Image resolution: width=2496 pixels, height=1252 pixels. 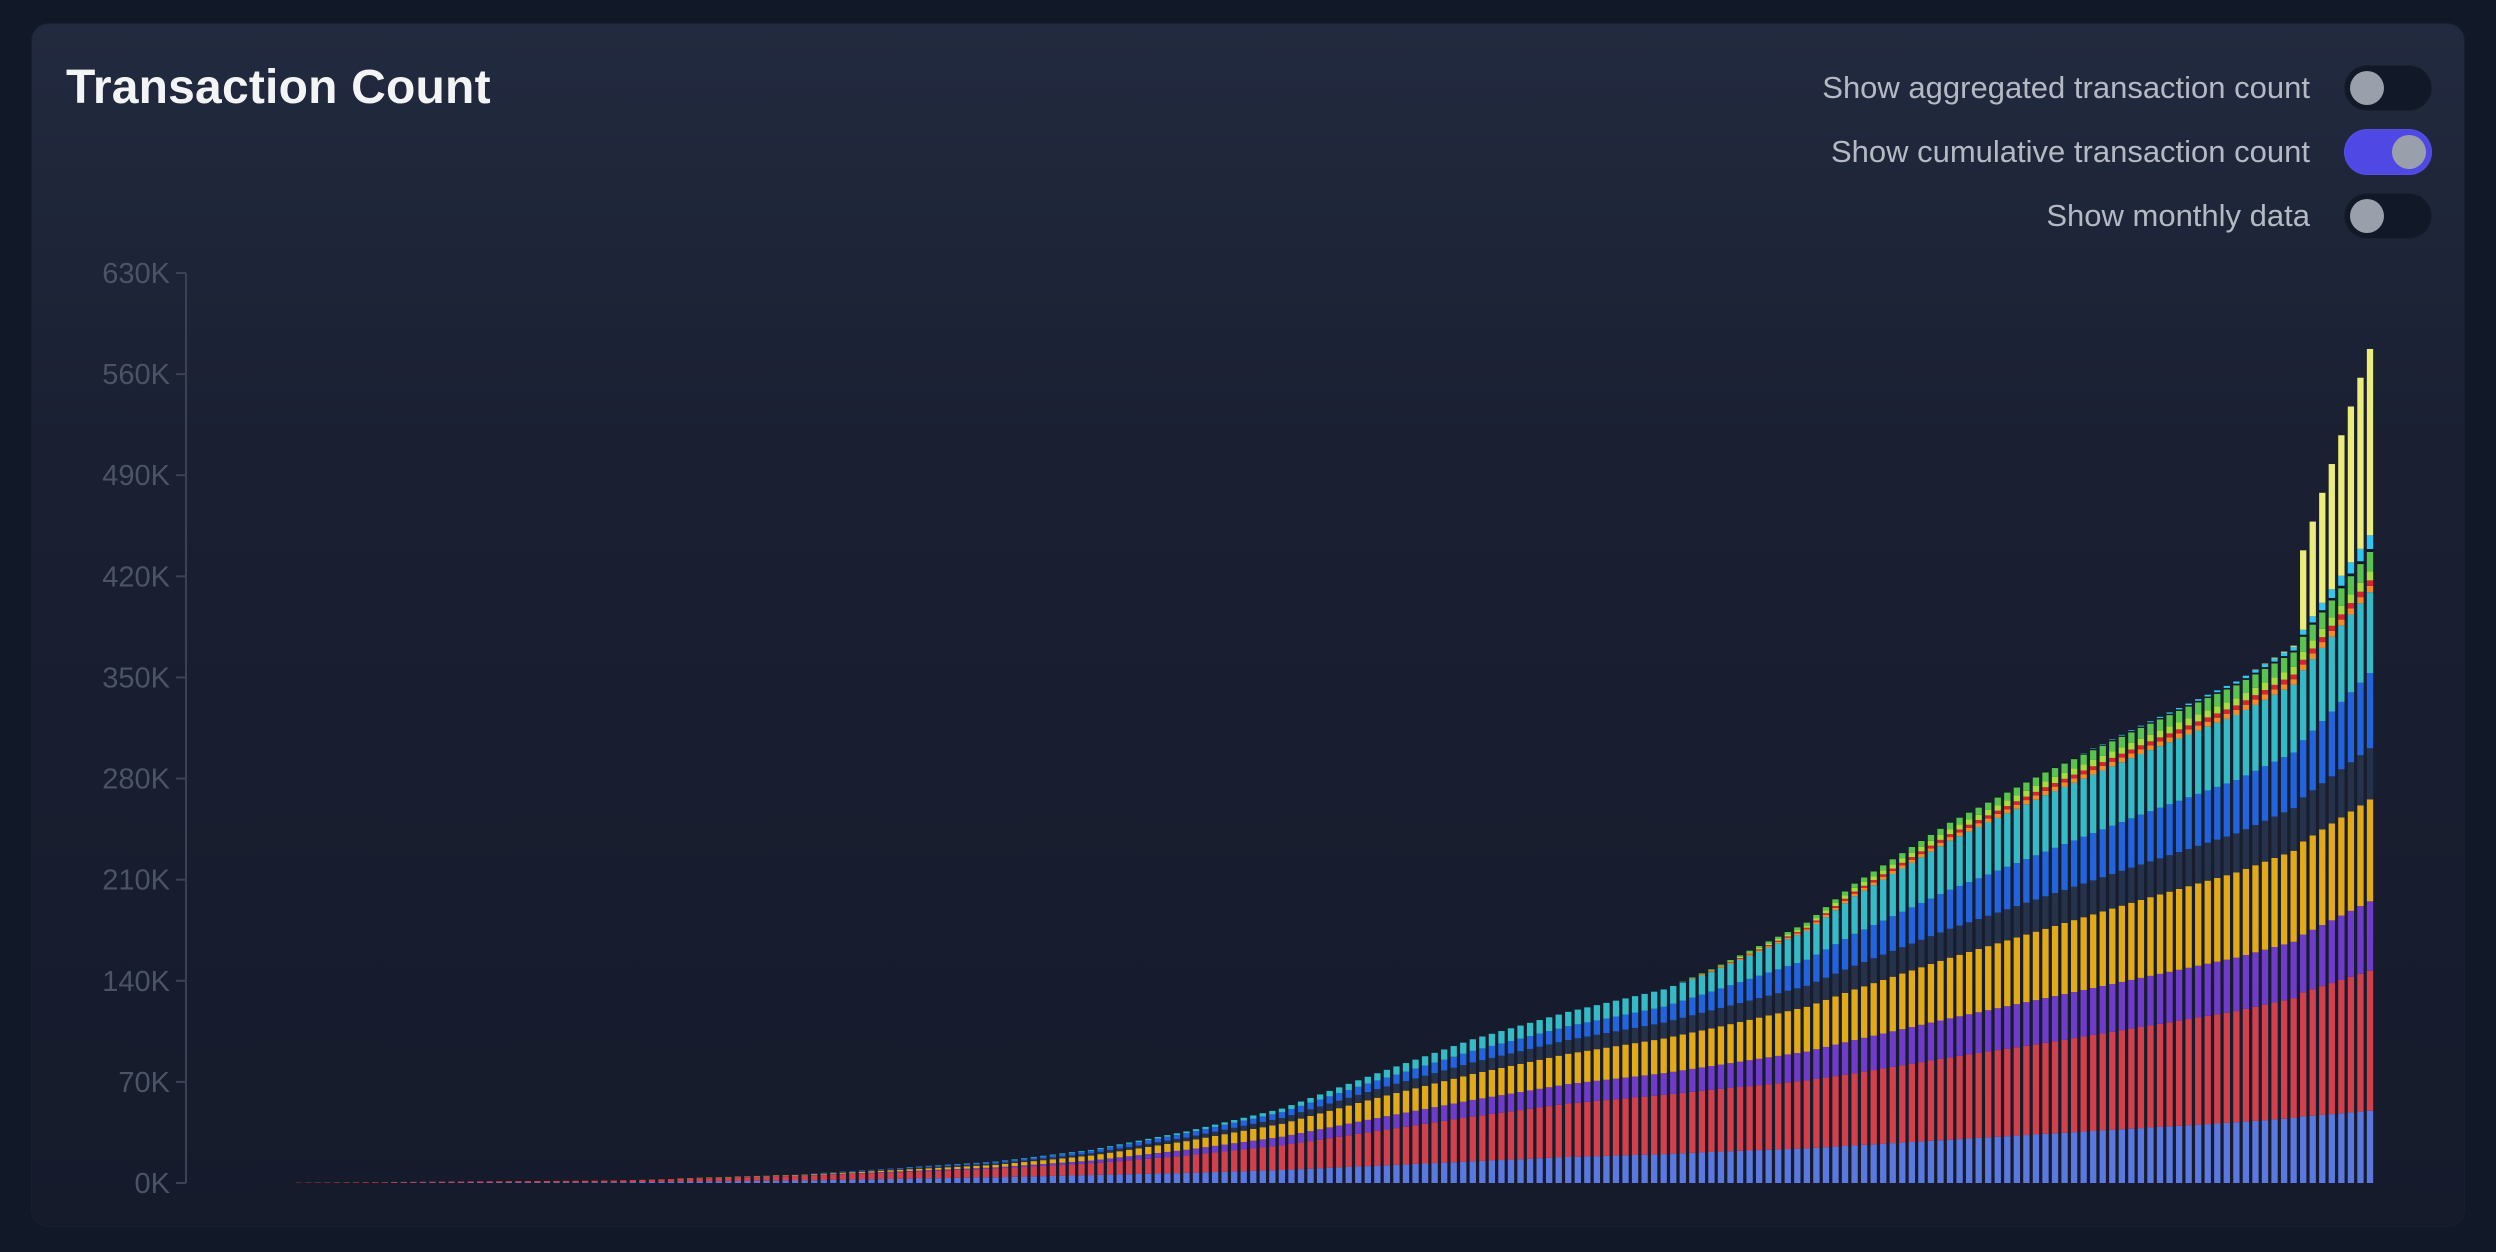 What do you see at coordinates (2388, 152) in the screenshot?
I see `cumulative-toggle-switch` at bounding box center [2388, 152].